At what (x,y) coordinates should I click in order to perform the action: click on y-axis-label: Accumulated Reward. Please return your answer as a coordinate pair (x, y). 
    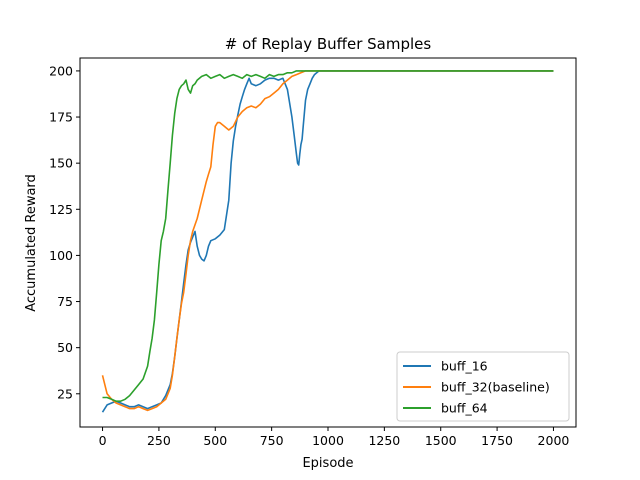
    Looking at the image, I should click on (31, 243).